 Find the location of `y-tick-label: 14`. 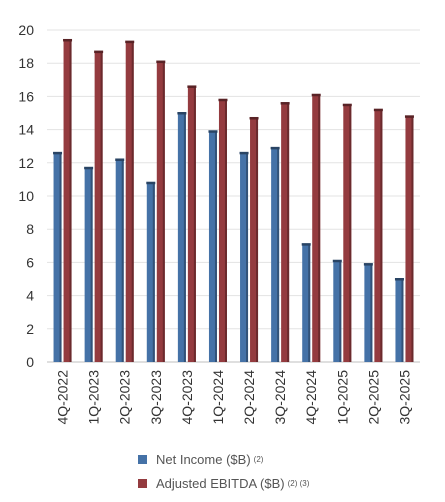

y-tick-label: 14 is located at coordinates (26, 130).